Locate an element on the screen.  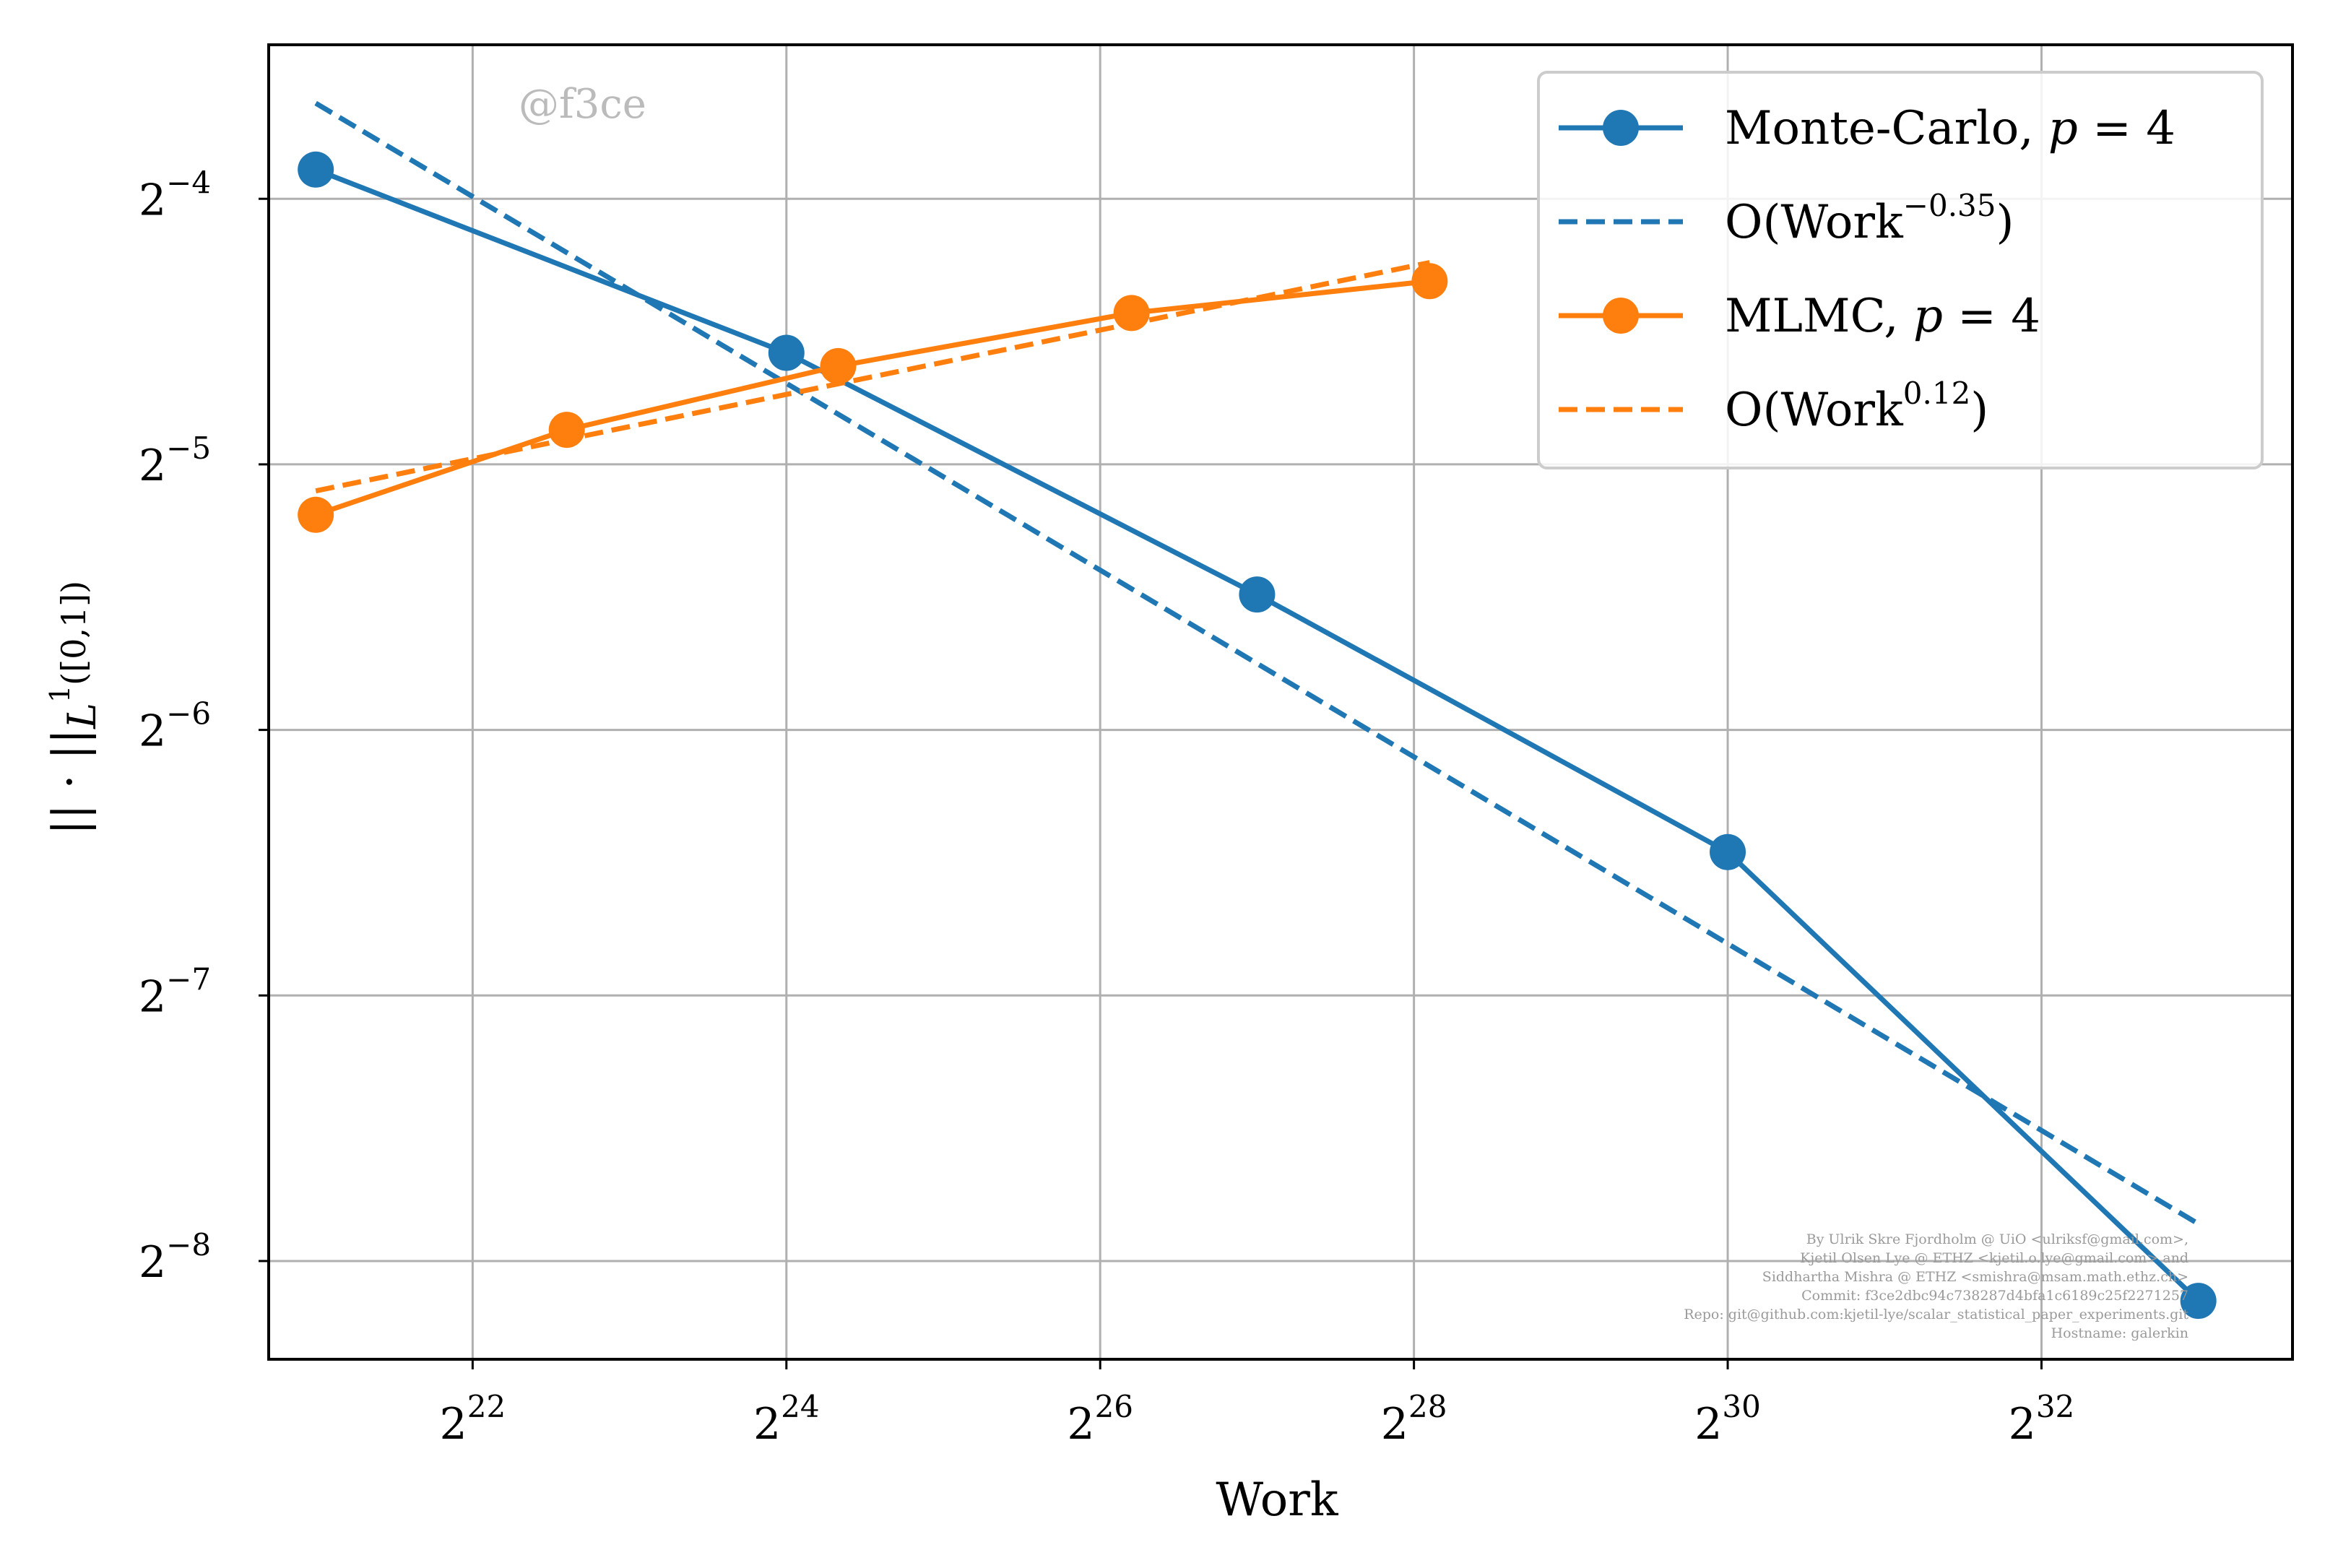
y-axis-title-norm: || · || is located at coordinates (70, 782).